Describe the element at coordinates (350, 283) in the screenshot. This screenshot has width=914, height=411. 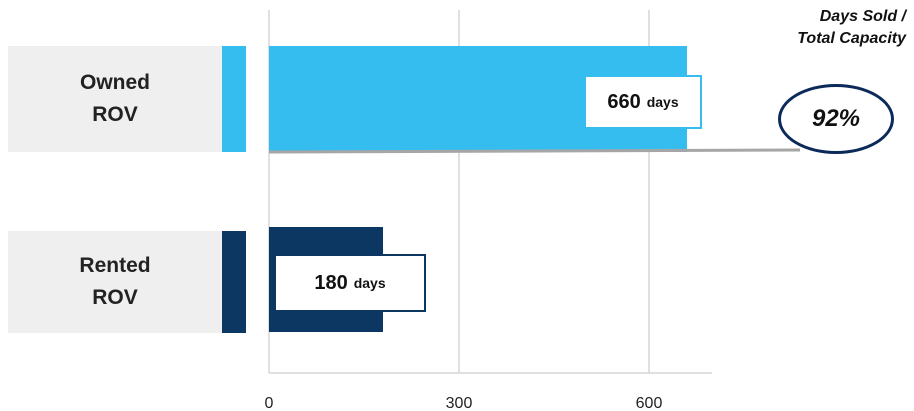
I see `data-label-rented: 180 days` at that location.